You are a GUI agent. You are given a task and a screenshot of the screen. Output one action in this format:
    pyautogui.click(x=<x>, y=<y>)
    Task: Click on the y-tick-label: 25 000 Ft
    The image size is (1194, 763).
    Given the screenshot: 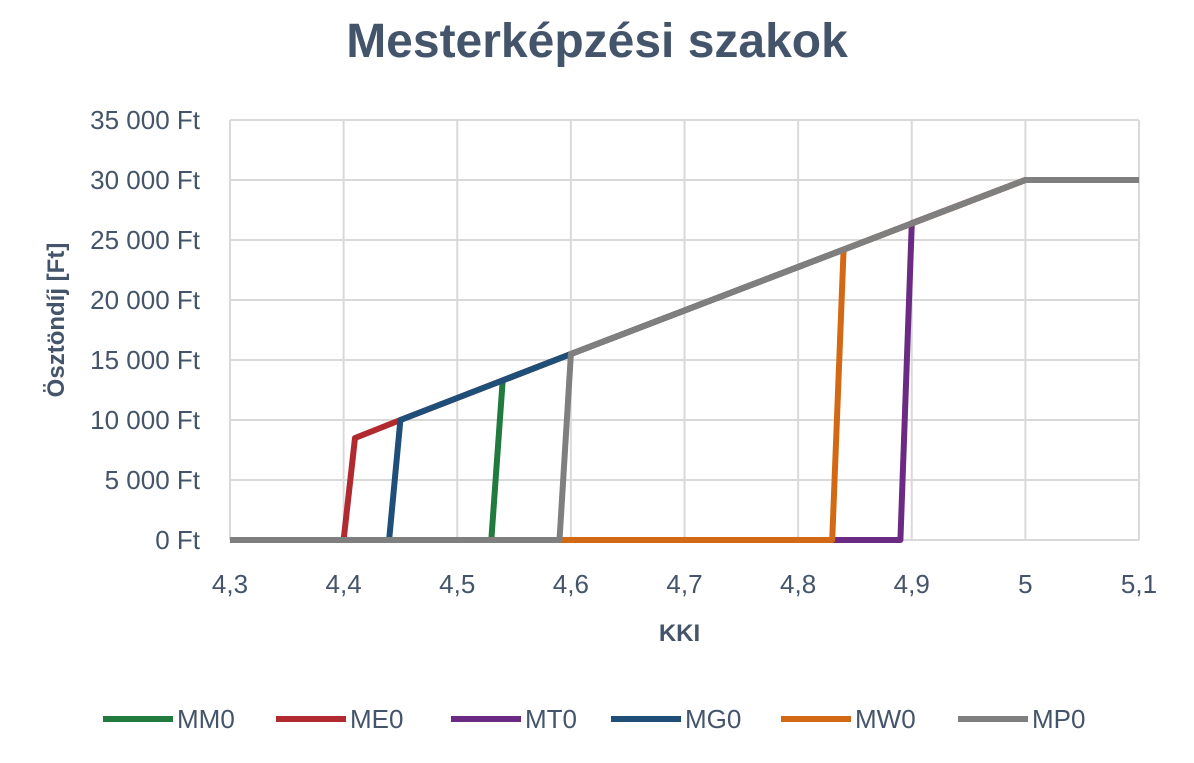 What is the action you would take?
    pyautogui.click(x=145, y=240)
    